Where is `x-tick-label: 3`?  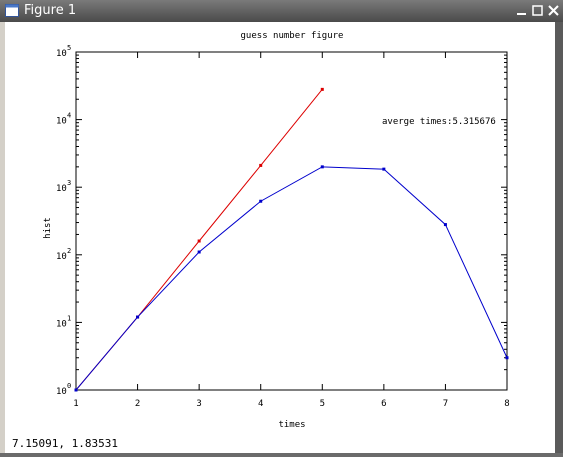 x-tick-label: 3 is located at coordinates (198, 404).